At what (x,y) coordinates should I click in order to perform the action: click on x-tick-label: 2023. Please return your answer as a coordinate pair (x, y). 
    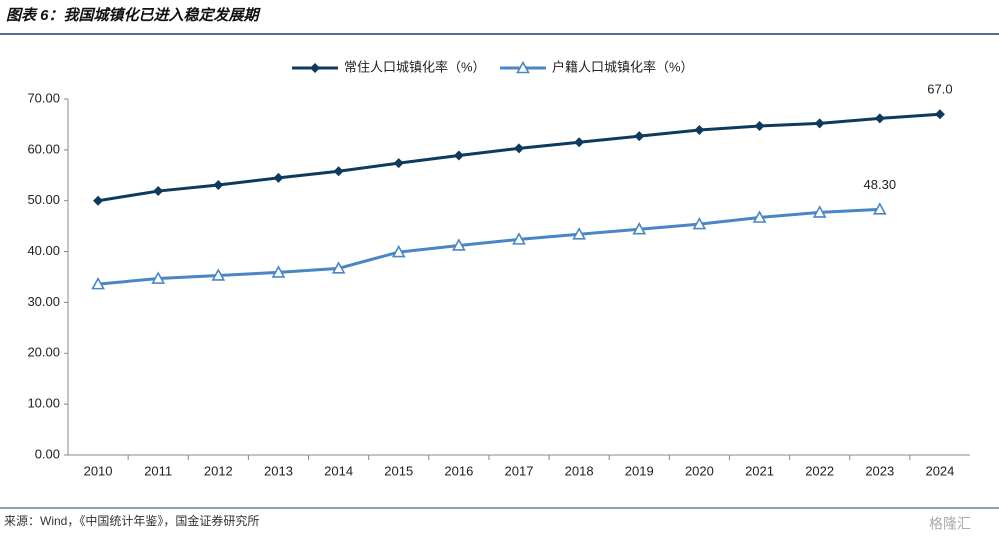
    Looking at the image, I should click on (879, 470).